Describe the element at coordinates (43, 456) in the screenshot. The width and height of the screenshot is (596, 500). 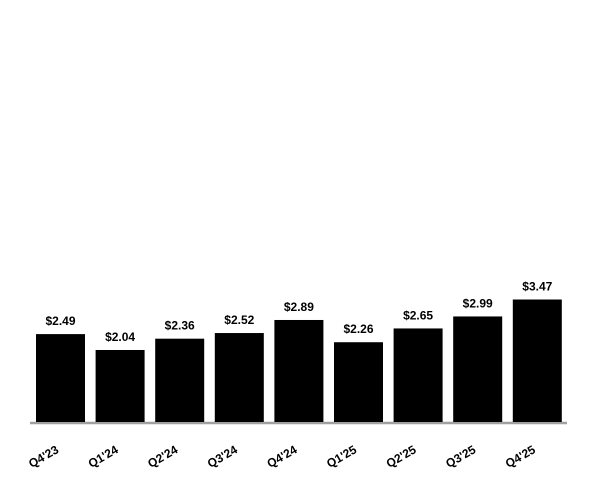
I see `x-tick-label: Q4'23` at that location.